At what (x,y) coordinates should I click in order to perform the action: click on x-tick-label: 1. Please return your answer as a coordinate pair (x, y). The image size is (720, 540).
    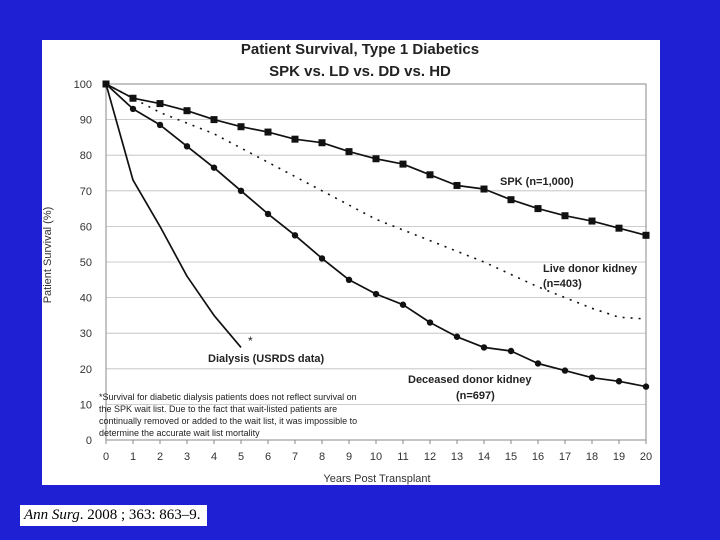
    Looking at the image, I should click on (133, 457).